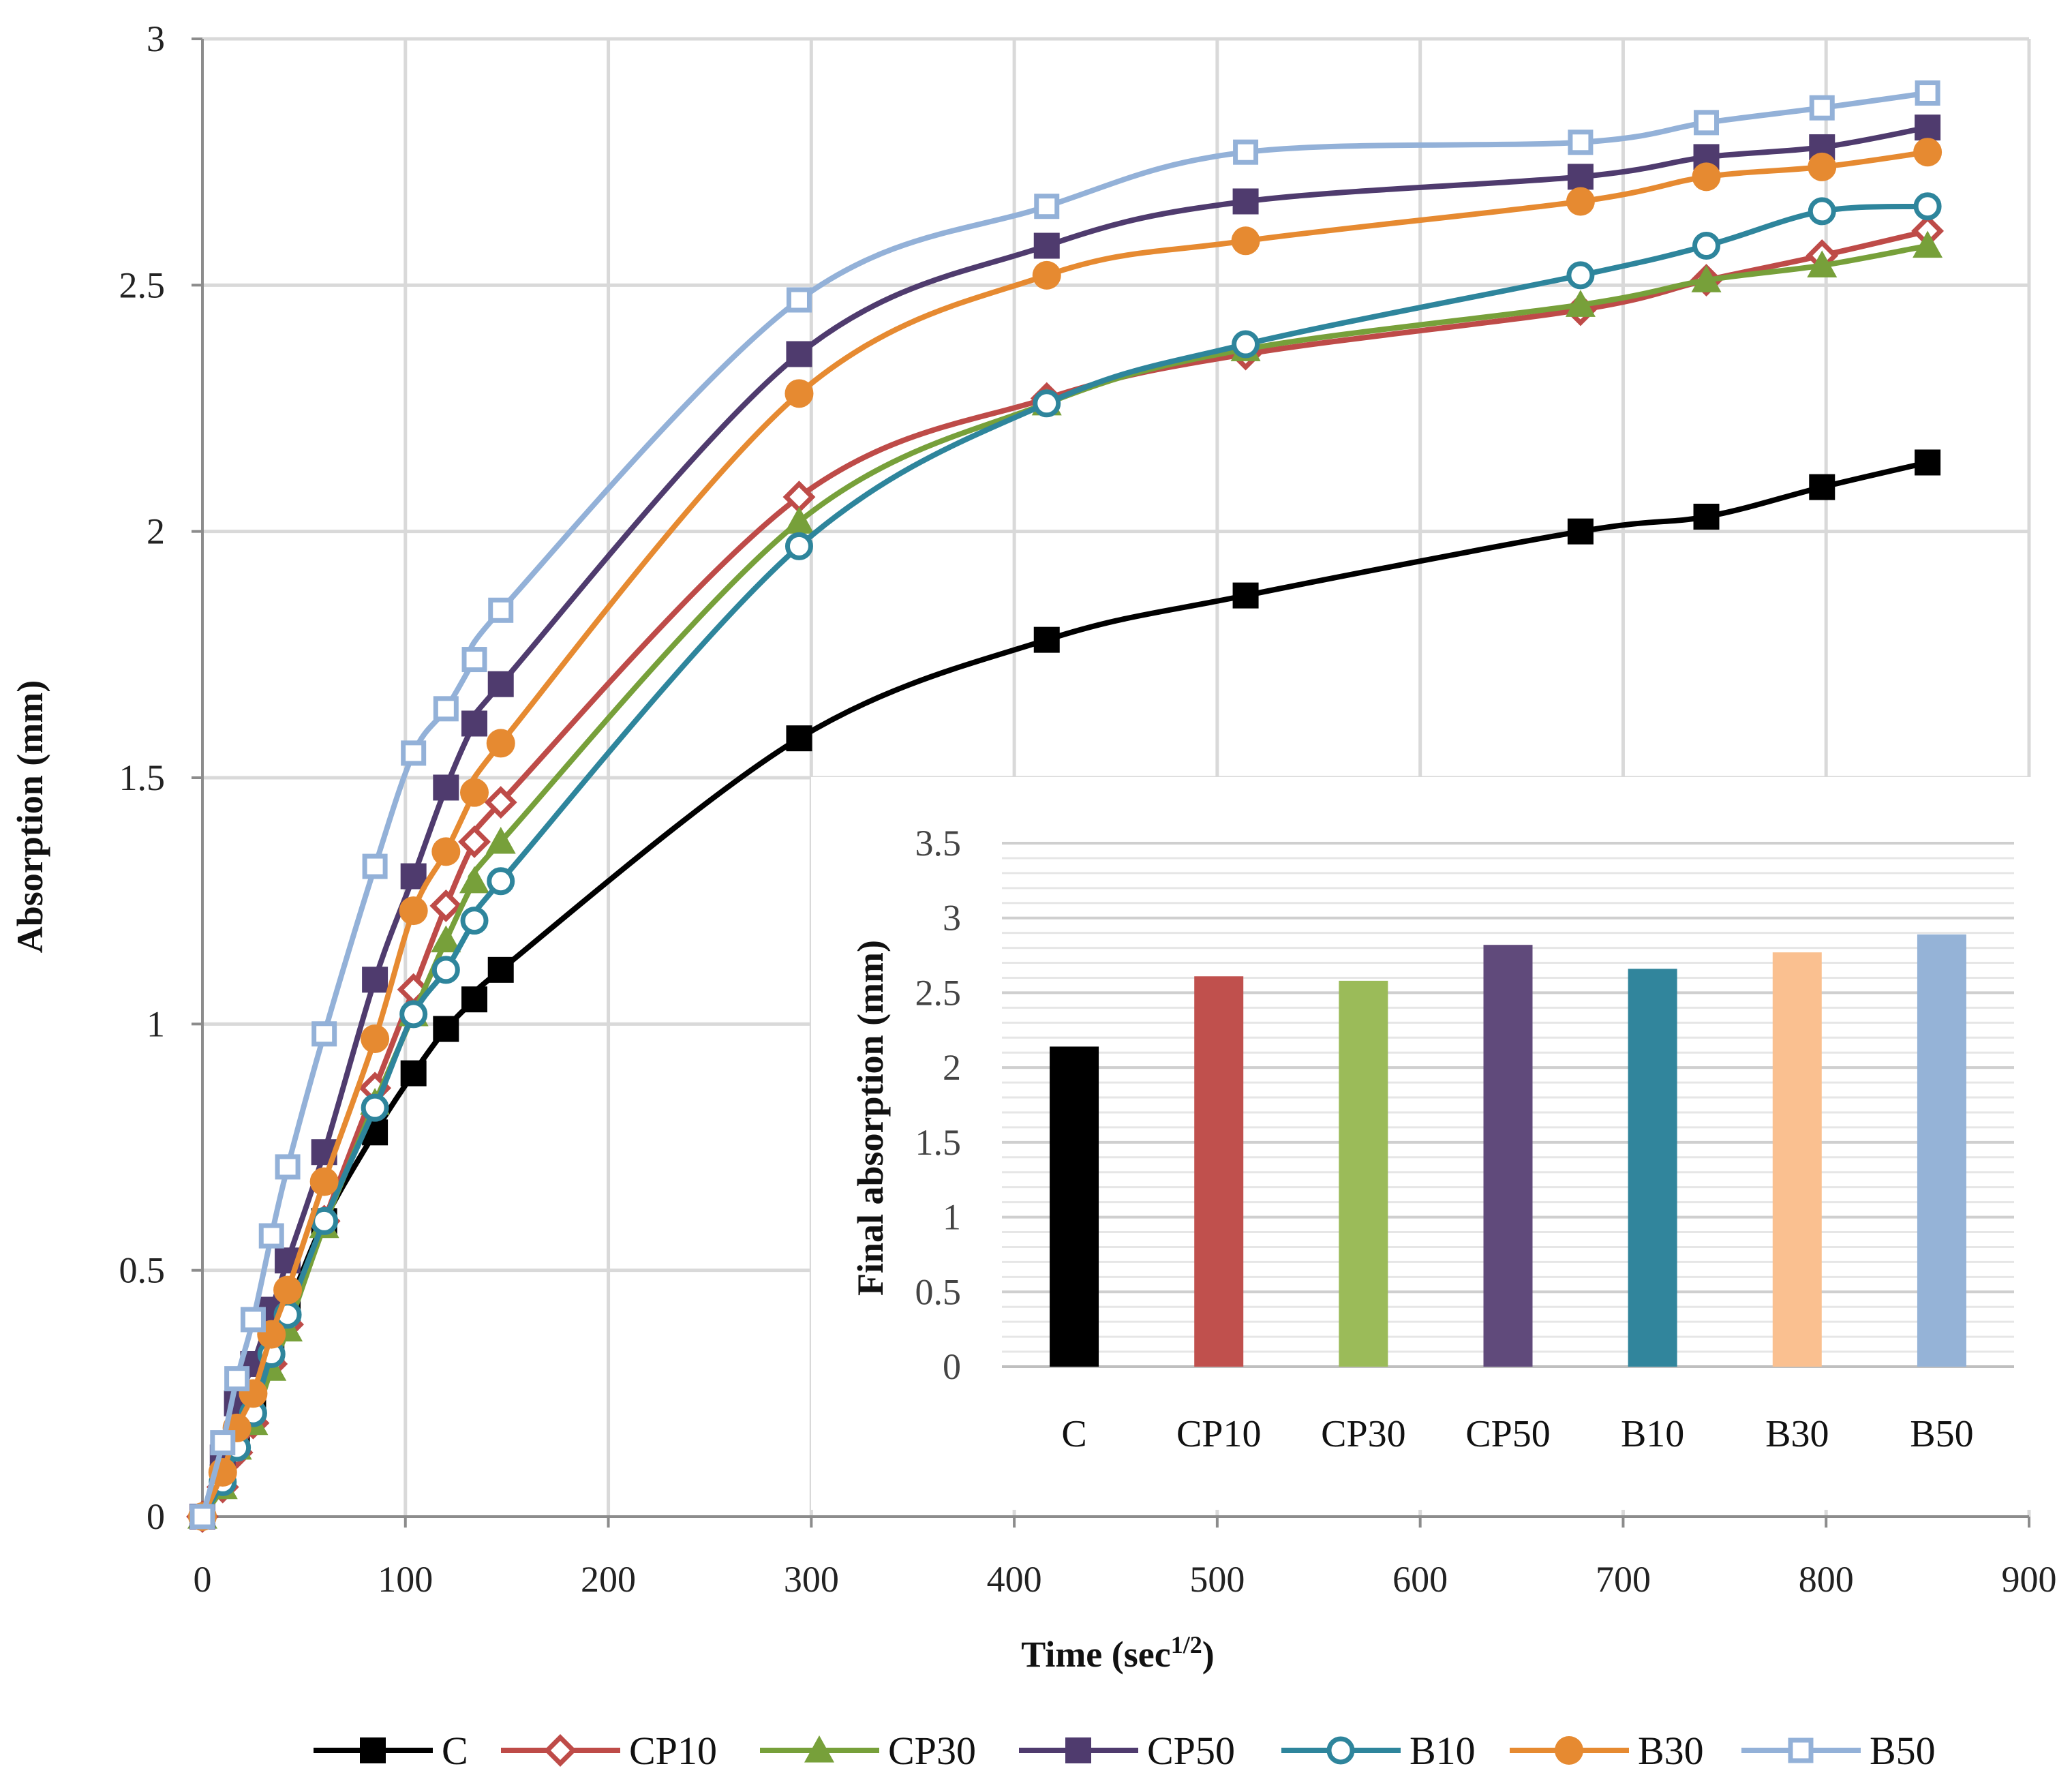 Image resolution: width=2072 pixels, height=1792 pixels. What do you see at coordinates (1191, 1751) in the screenshot?
I see `legend-label: CP50` at bounding box center [1191, 1751].